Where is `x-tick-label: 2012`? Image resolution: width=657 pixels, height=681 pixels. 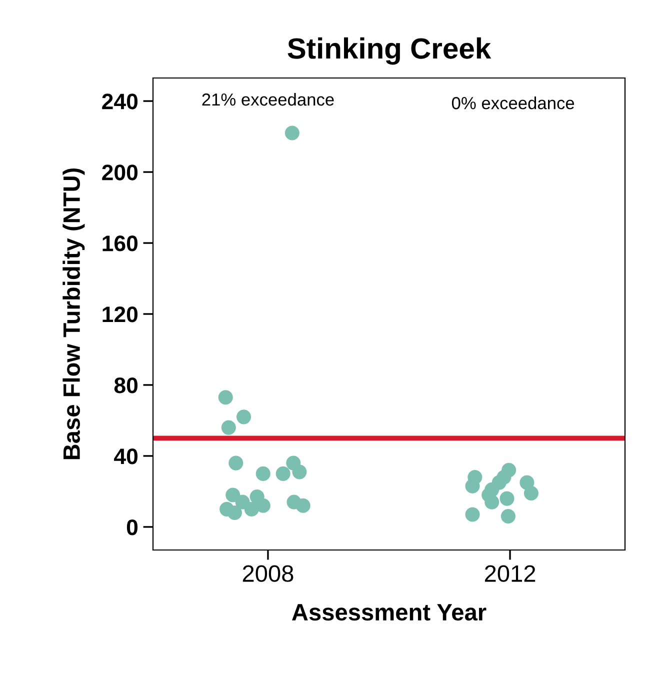
x-tick-label: 2012 is located at coordinates (510, 573).